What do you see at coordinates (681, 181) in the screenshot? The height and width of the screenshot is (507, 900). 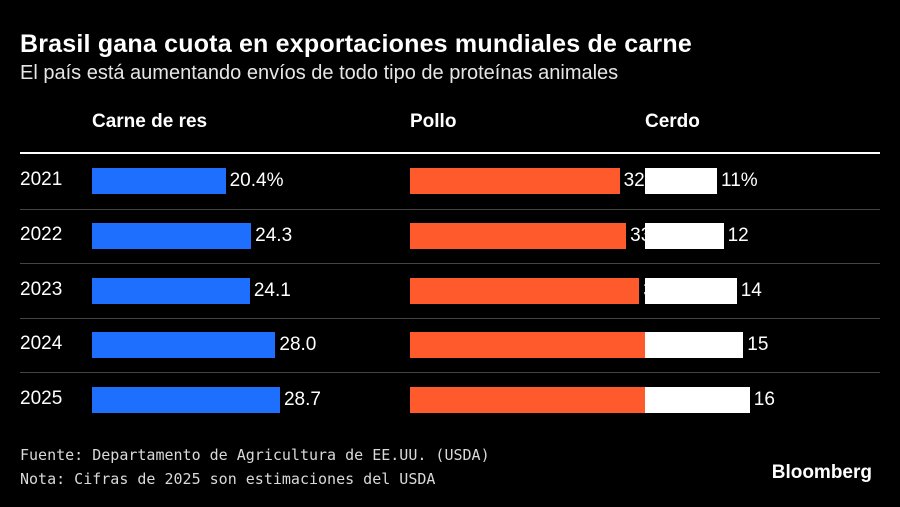 I see `bar-pork-2021` at bounding box center [681, 181].